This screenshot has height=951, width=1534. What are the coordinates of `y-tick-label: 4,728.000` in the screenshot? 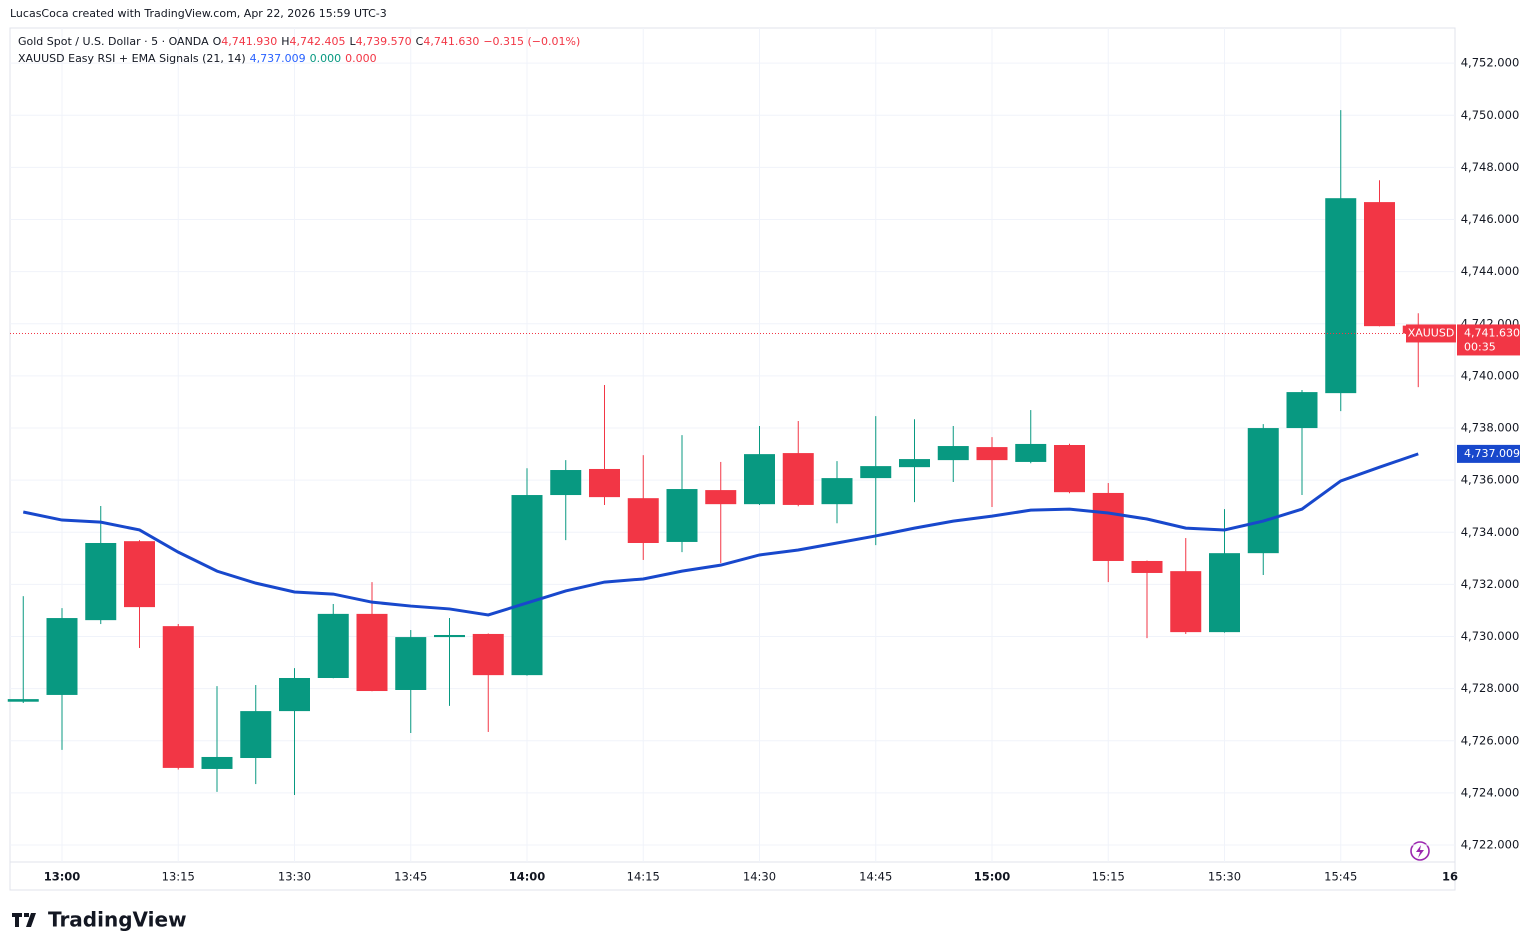 It's located at (1490, 688).